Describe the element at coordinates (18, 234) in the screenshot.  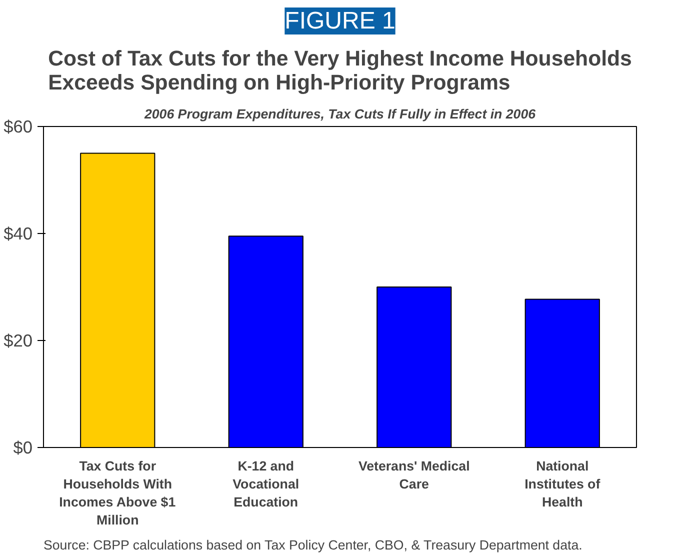
I see `y-tick-label: $40` at that location.